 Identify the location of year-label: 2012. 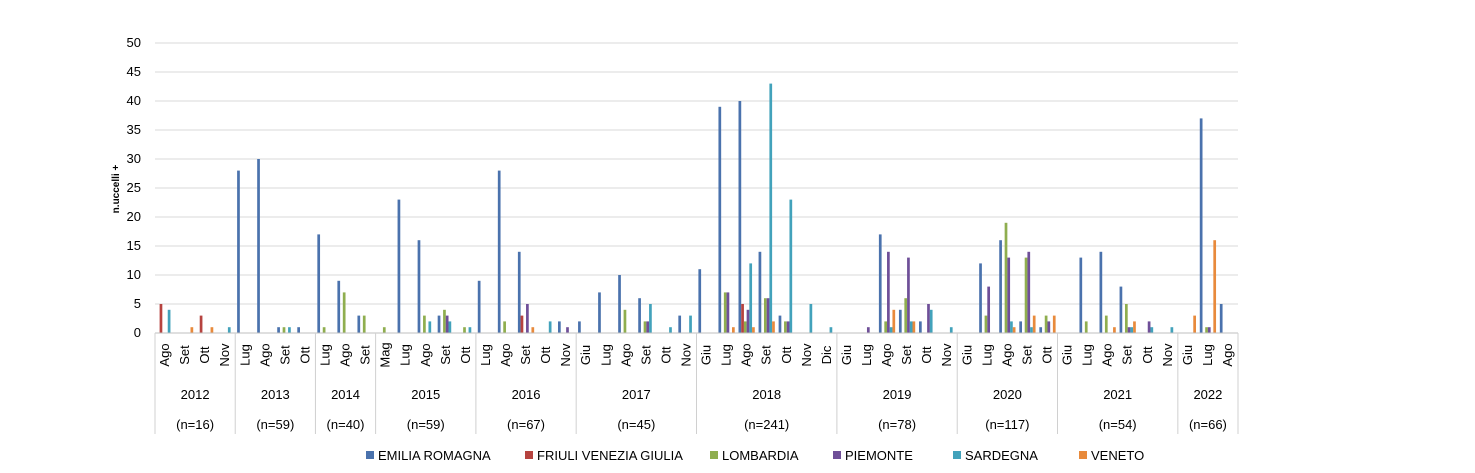
(195, 394).